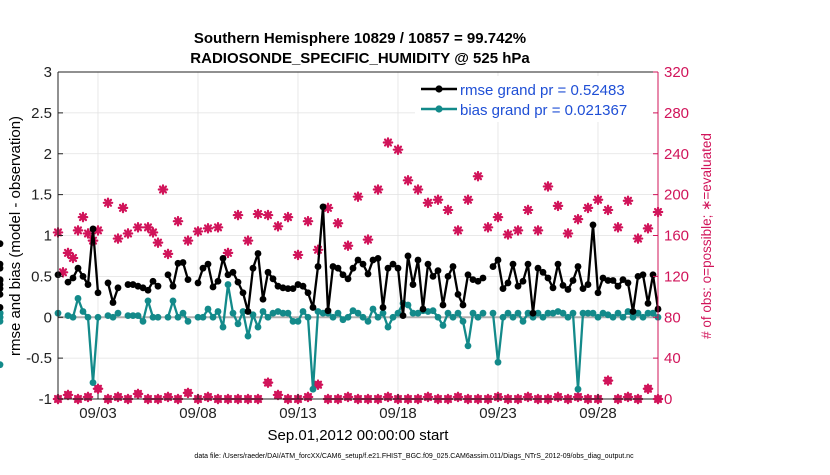  I want to click on chart-subtitle: RADIOSONDE_SPECIFIC_HUMIDITY @ 525 hPa, so click(360, 58).